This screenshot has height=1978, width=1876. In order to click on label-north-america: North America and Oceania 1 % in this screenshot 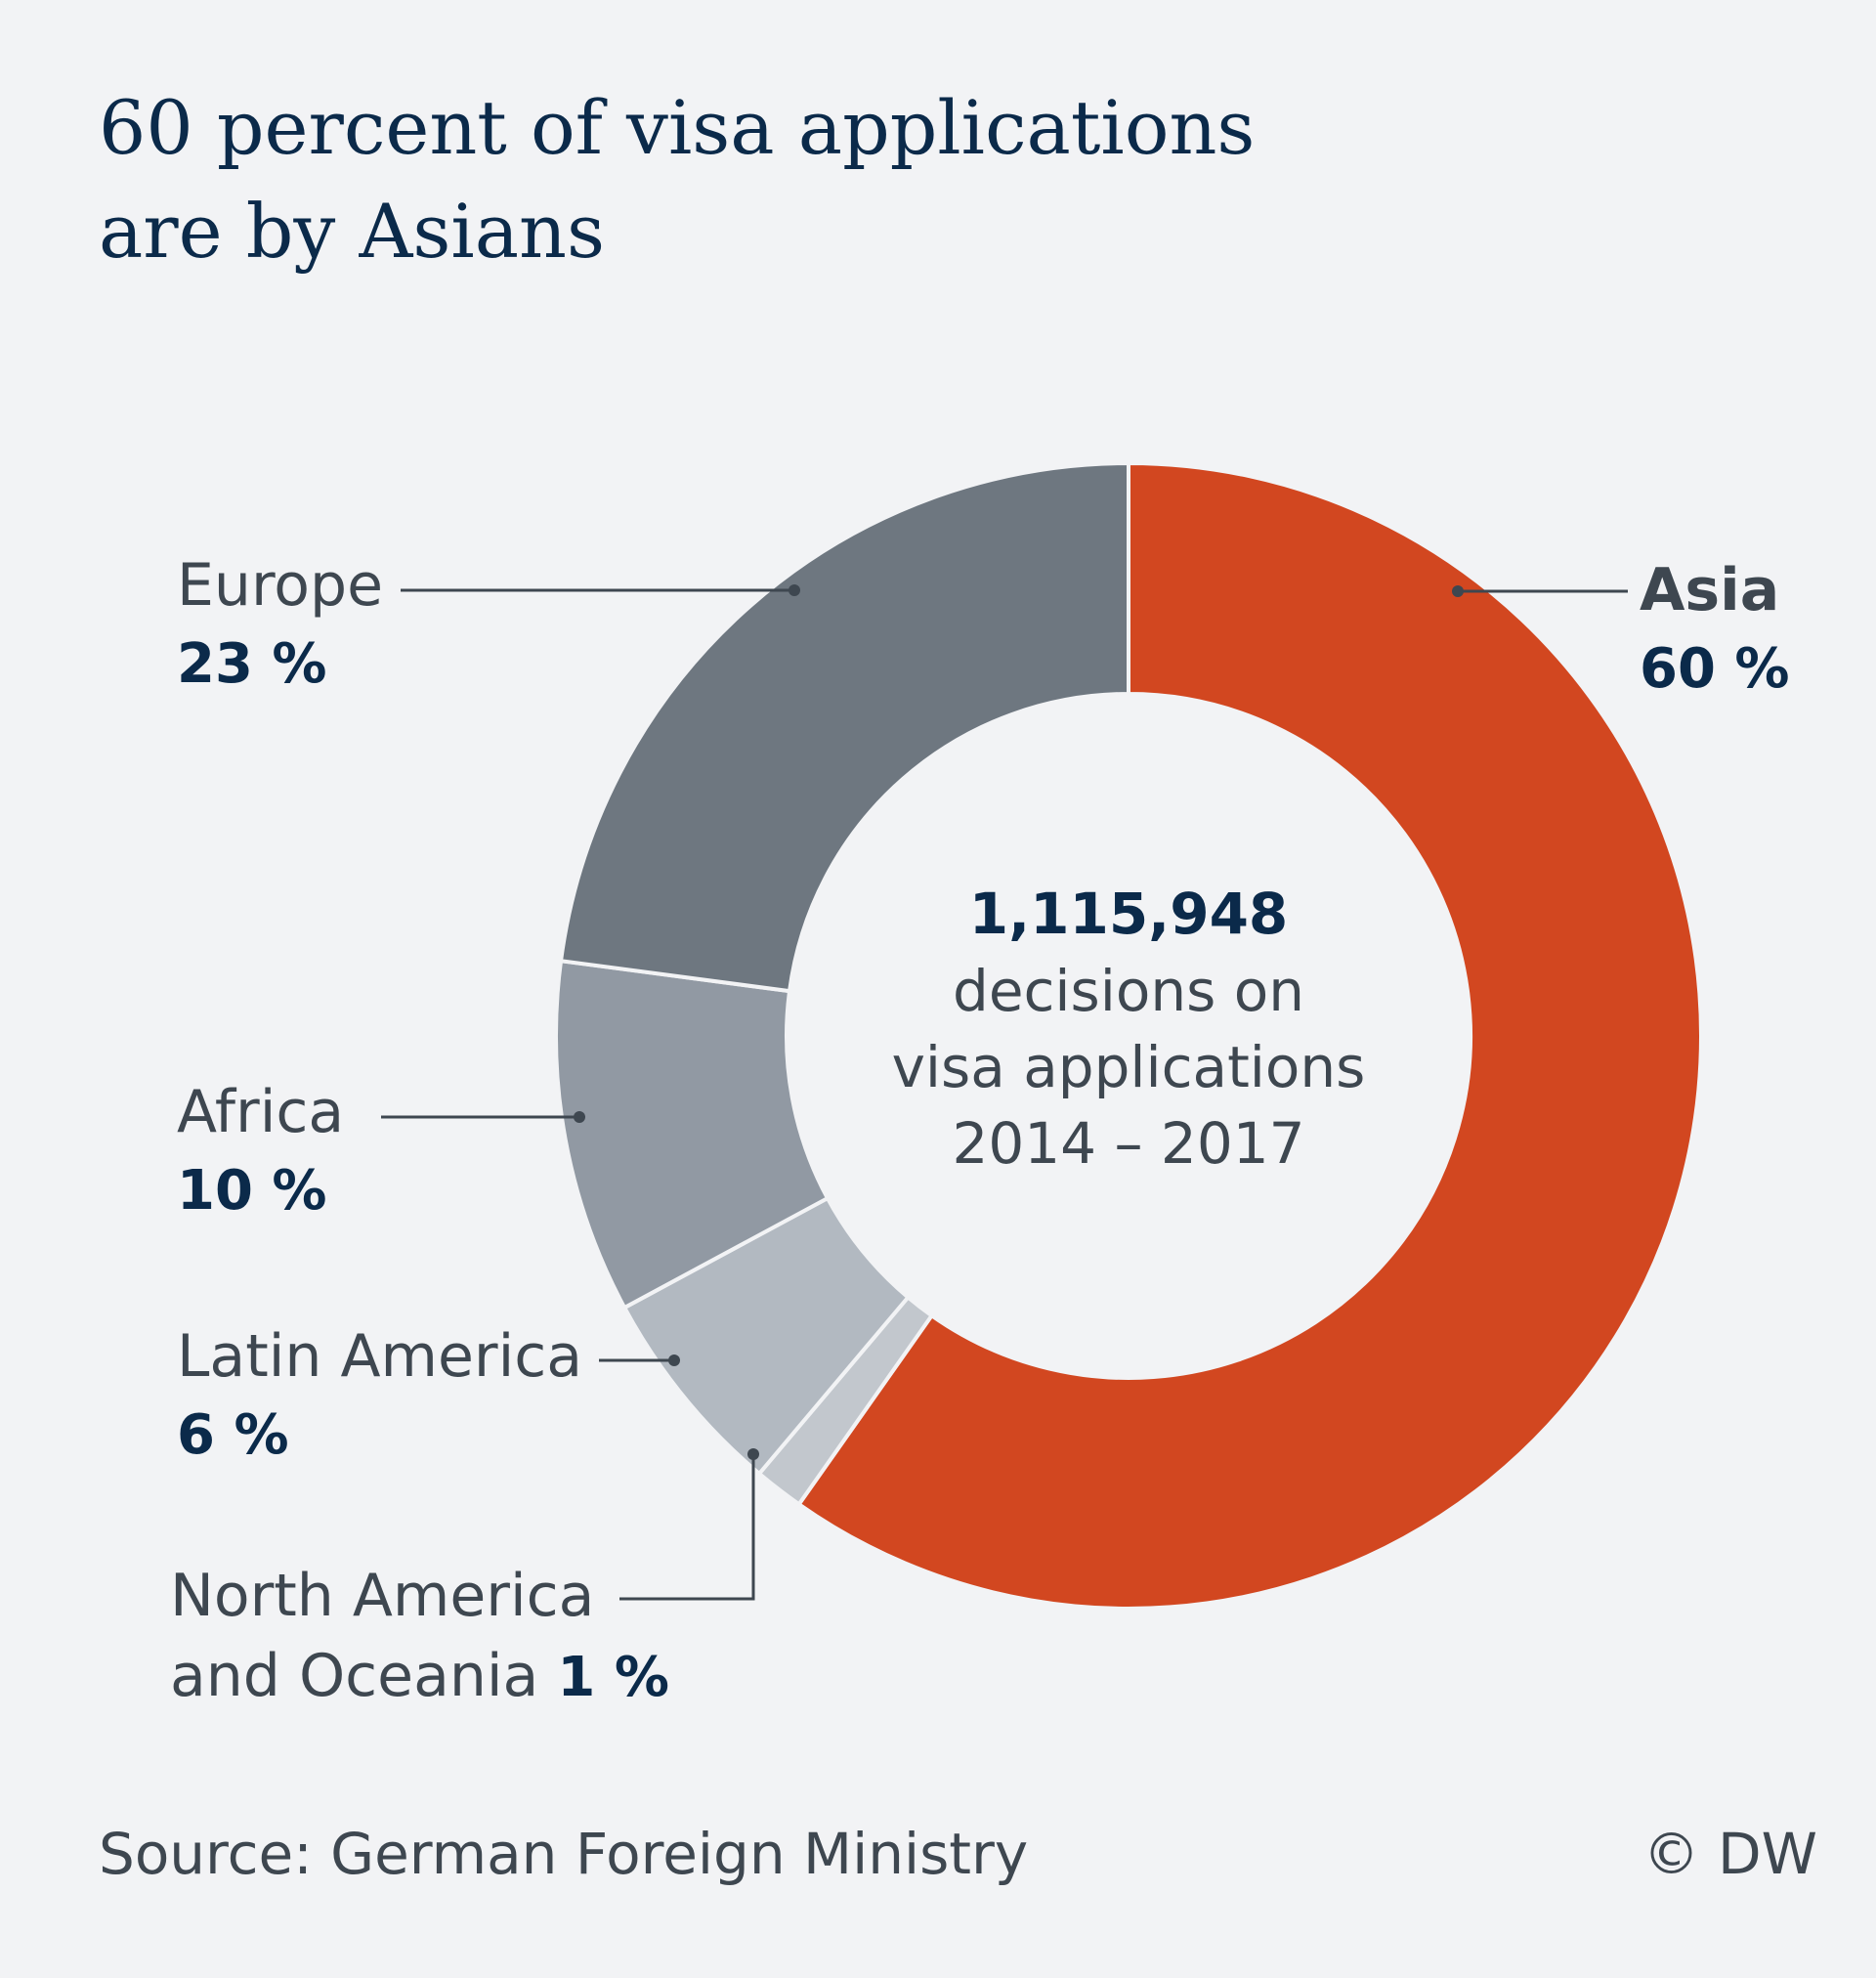, I will do `click(419, 1637)`.